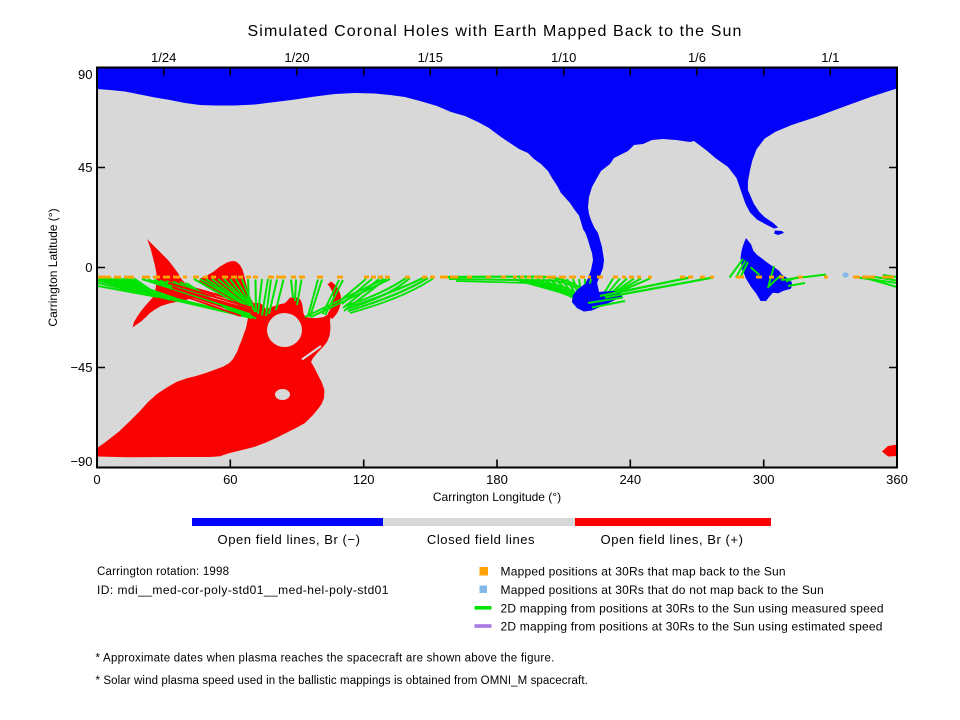 Image resolution: width=960 pixels, height=720 pixels. I want to click on svg-text: 1/24, so click(163, 57).